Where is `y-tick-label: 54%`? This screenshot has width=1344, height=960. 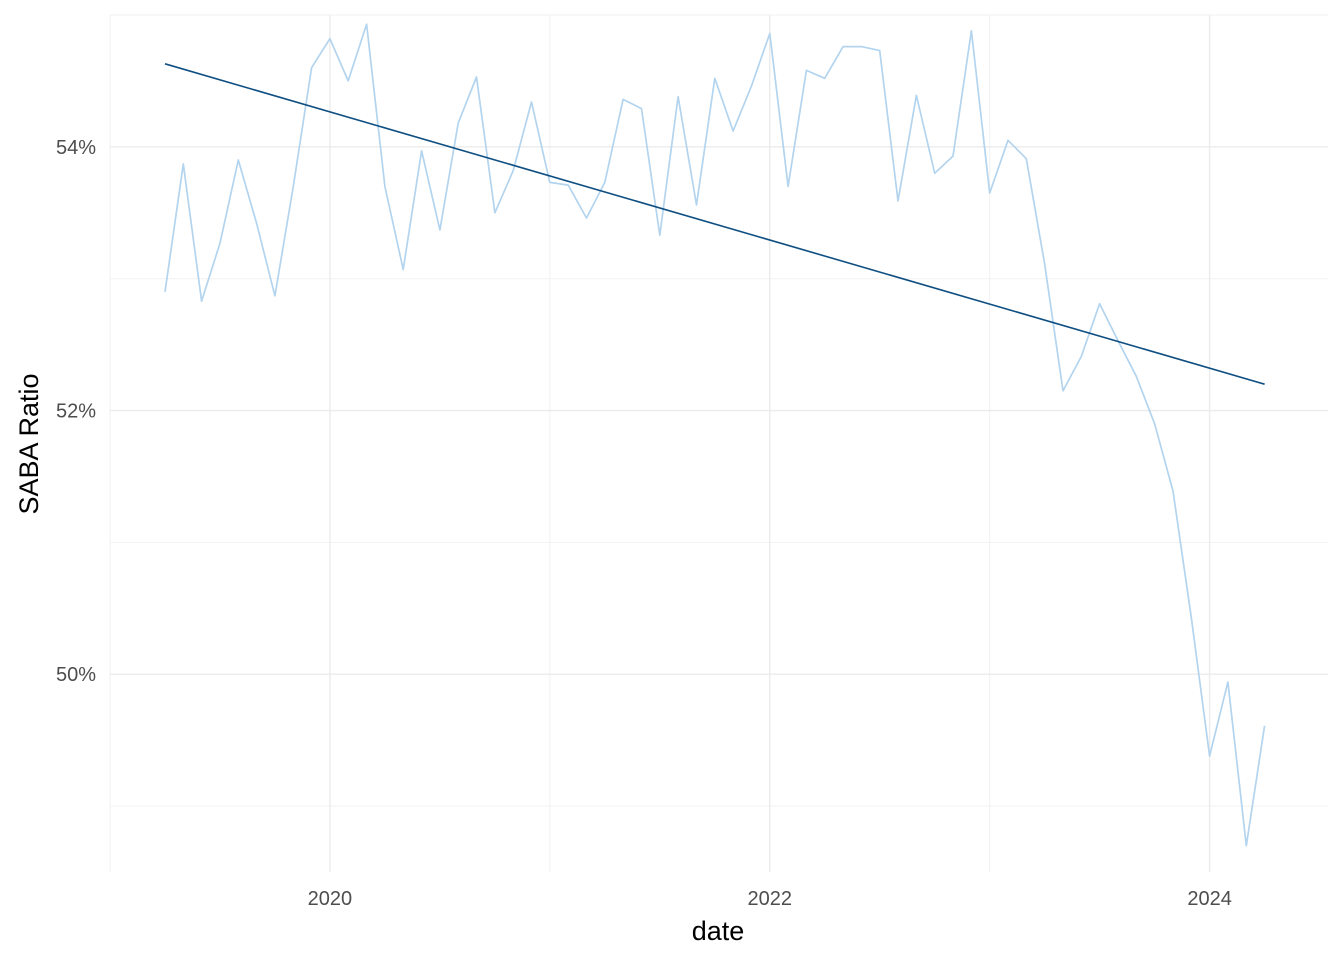
y-tick-label: 54% is located at coordinates (76, 148).